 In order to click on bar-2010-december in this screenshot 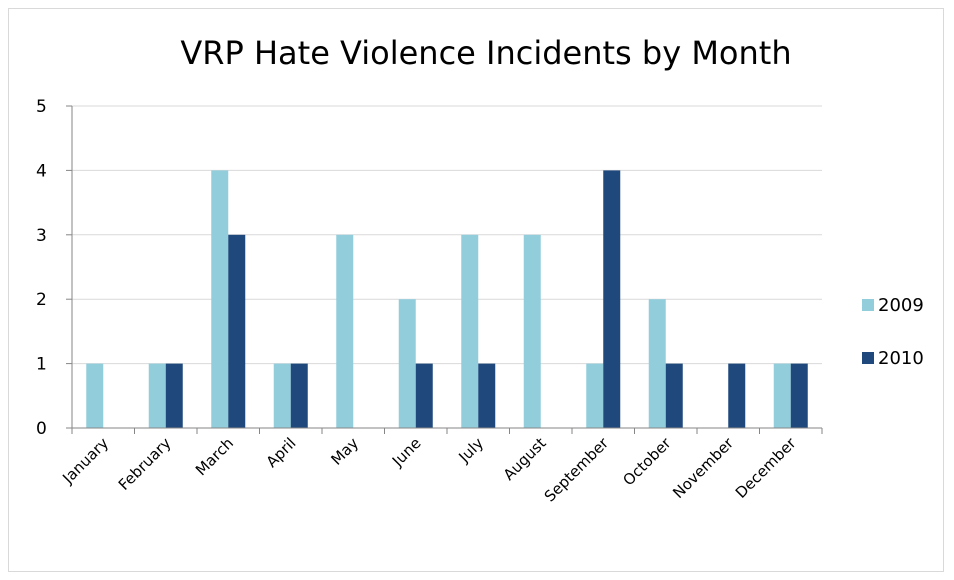, I will do `click(799, 395)`.